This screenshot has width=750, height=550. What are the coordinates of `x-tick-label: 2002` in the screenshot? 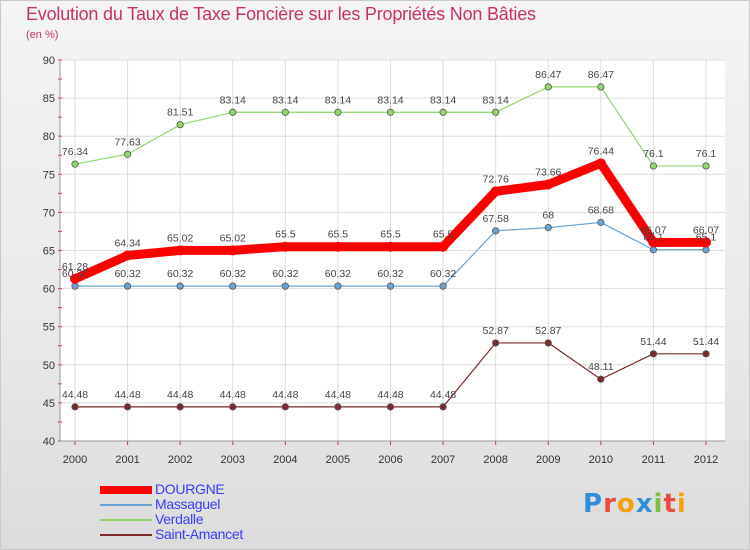 It's located at (180, 460).